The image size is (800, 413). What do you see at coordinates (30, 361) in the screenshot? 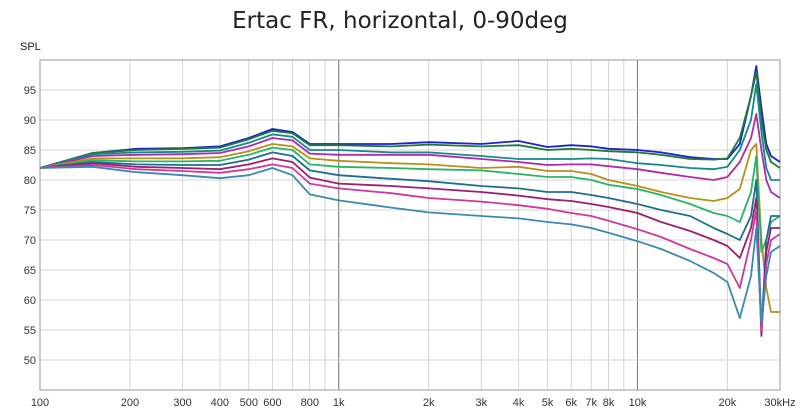
I see `y-tick-label: 50` at bounding box center [30, 361].